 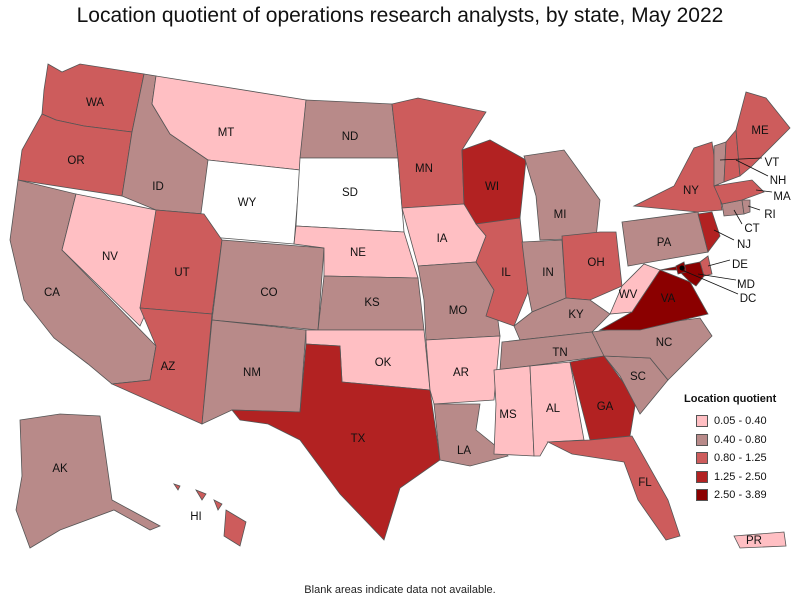 I want to click on state-label-co: CO, so click(x=268, y=293).